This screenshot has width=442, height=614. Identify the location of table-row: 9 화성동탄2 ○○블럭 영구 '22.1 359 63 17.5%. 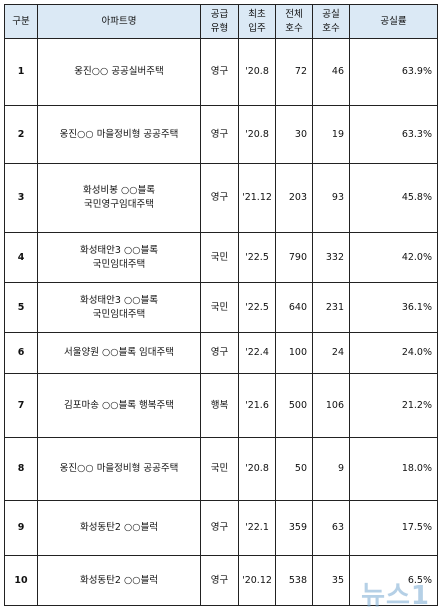
(221, 528).